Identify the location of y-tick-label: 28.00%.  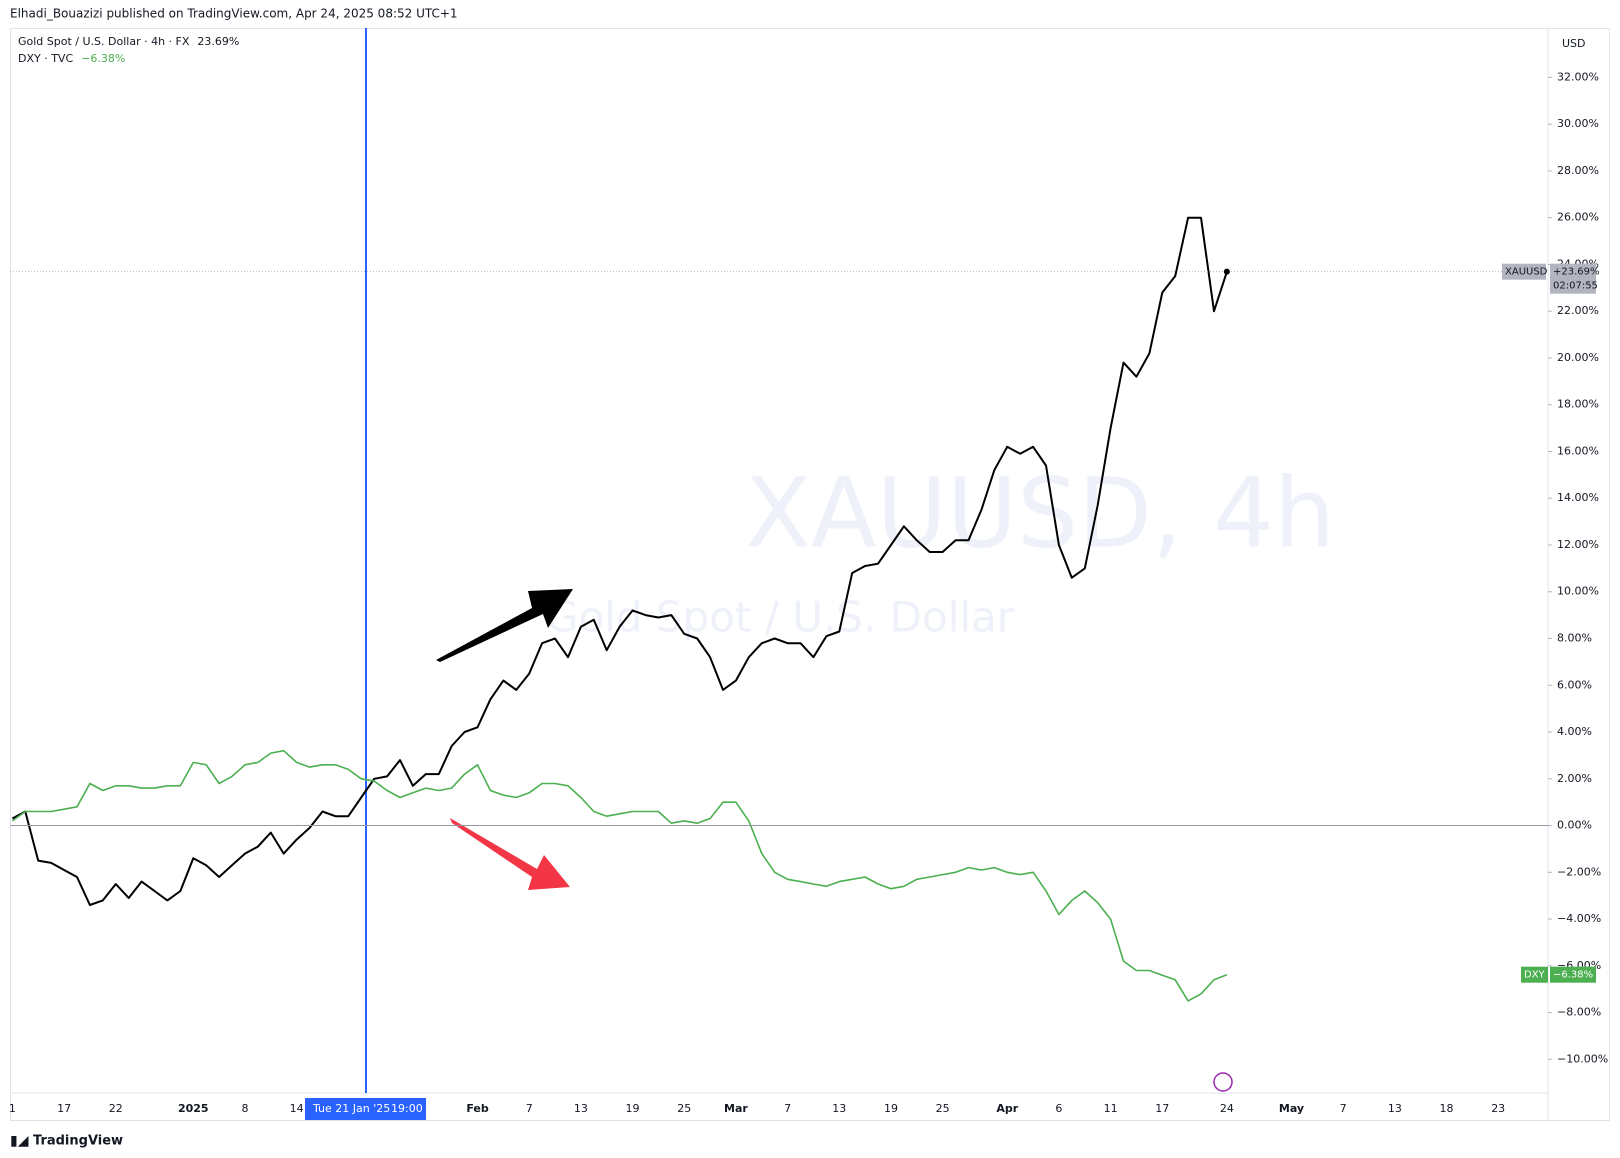
(1578, 170).